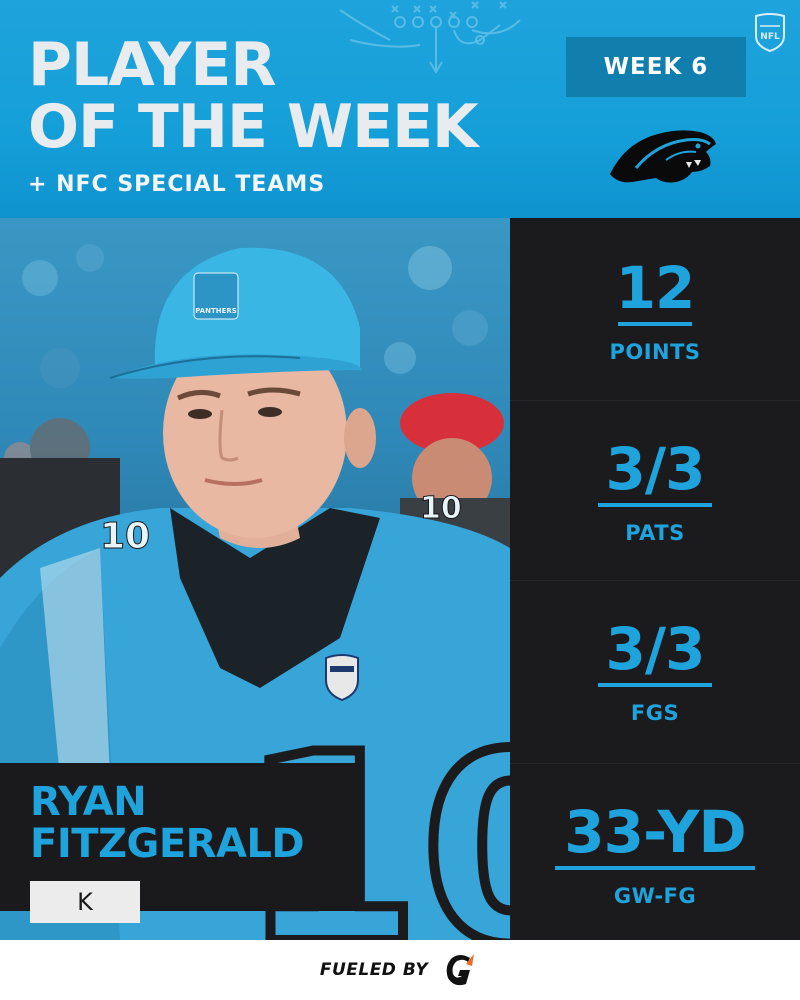 The image size is (800, 1000). Describe the element at coordinates (216, 311) in the screenshot. I see `cap-logo-text: PANTHERS` at that location.